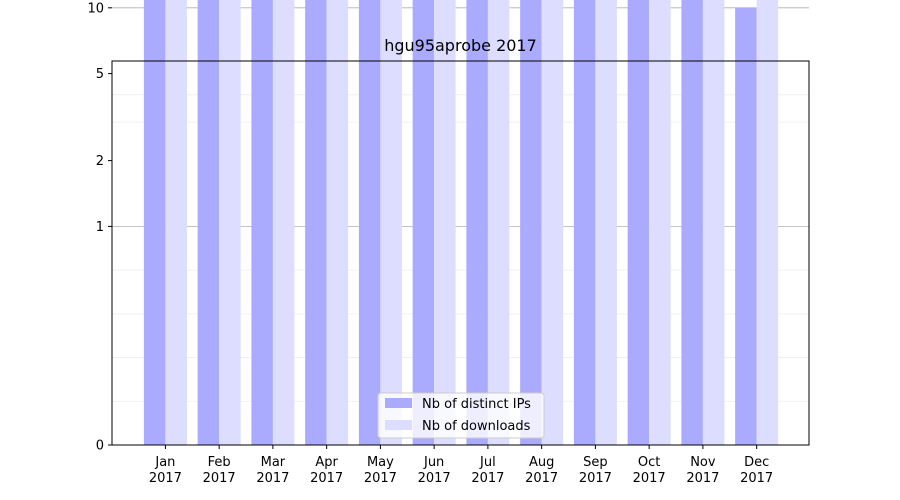 The width and height of the screenshot is (900, 500). Describe the element at coordinates (398, 403) in the screenshot. I see `legend-swatch-distinct-ips` at that location.